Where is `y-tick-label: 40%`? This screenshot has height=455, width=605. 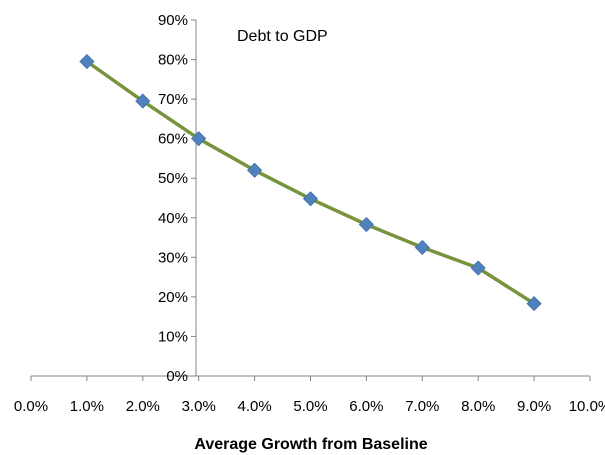
y-tick-label: 40% is located at coordinates (173, 218).